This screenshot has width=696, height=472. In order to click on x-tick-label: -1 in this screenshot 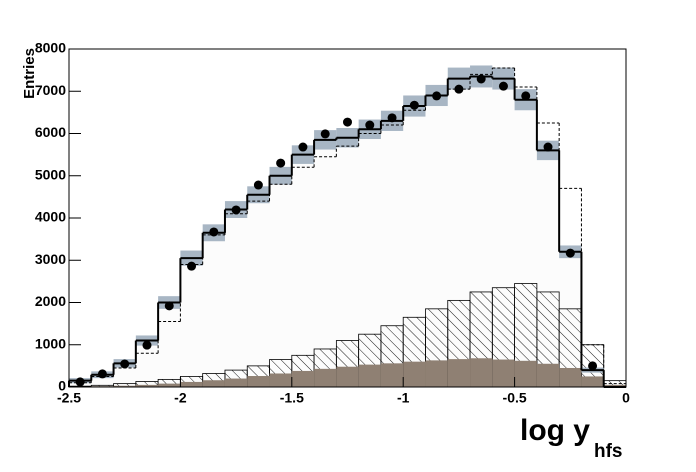, I will do `click(403, 398)`.